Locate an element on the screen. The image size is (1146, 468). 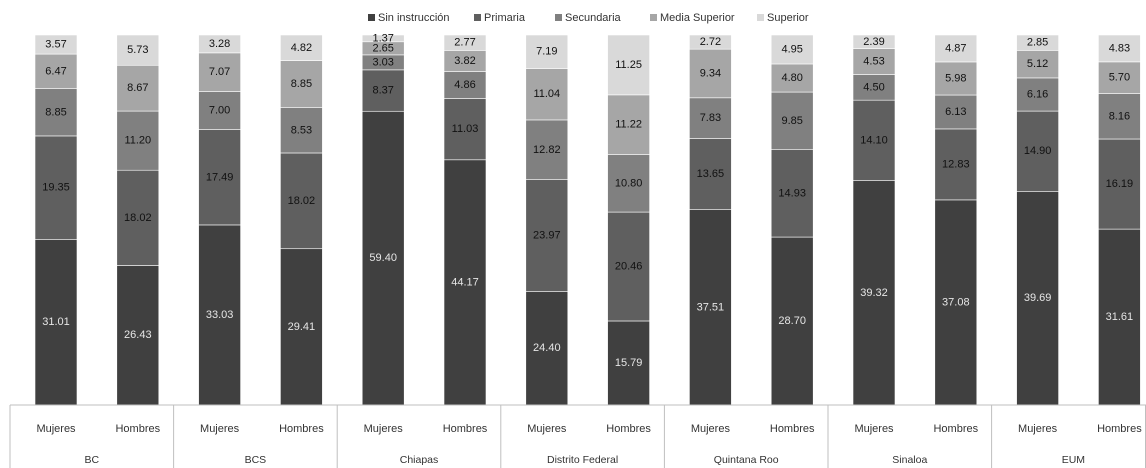
data-label-primaria: 17.49 is located at coordinates (220, 177).